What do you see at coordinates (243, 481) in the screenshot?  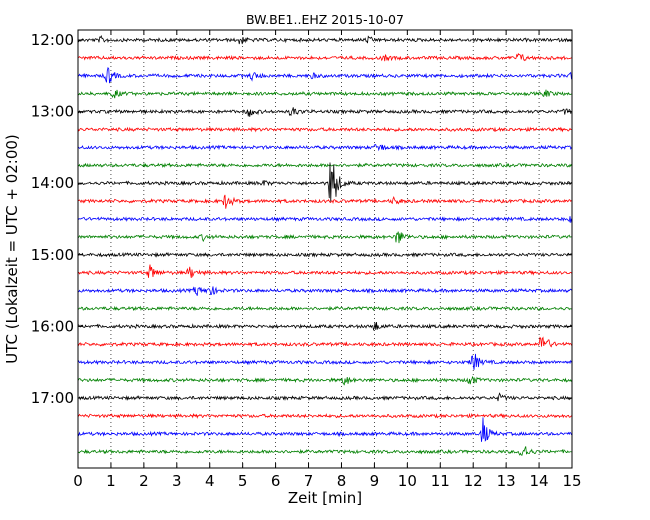 I see `x-tick-label: 5` at bounding box center [243, 481].